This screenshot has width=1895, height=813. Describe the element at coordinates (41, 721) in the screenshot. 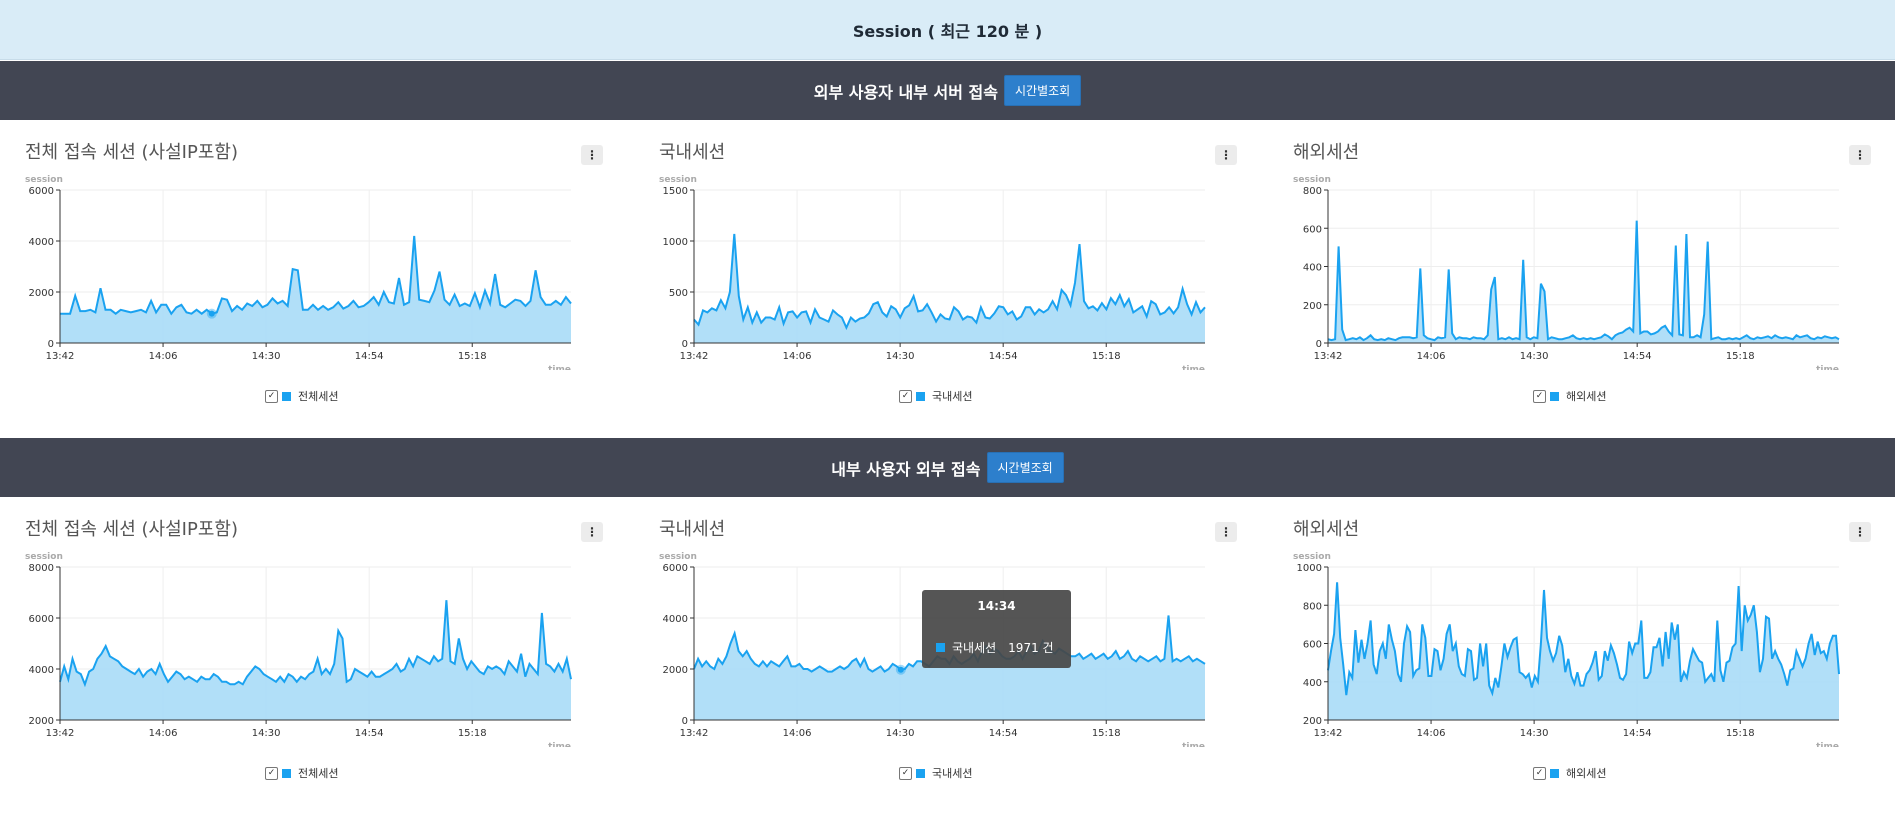

I see `y-tick-label: 2000` at that location.